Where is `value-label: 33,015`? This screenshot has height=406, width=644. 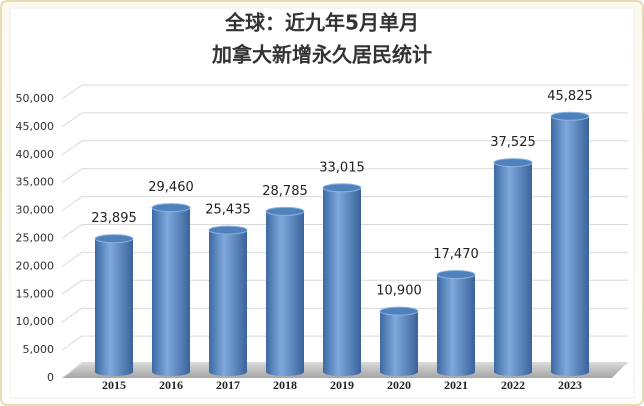 value-label: 33,015 is located at coordinates (342, 167).